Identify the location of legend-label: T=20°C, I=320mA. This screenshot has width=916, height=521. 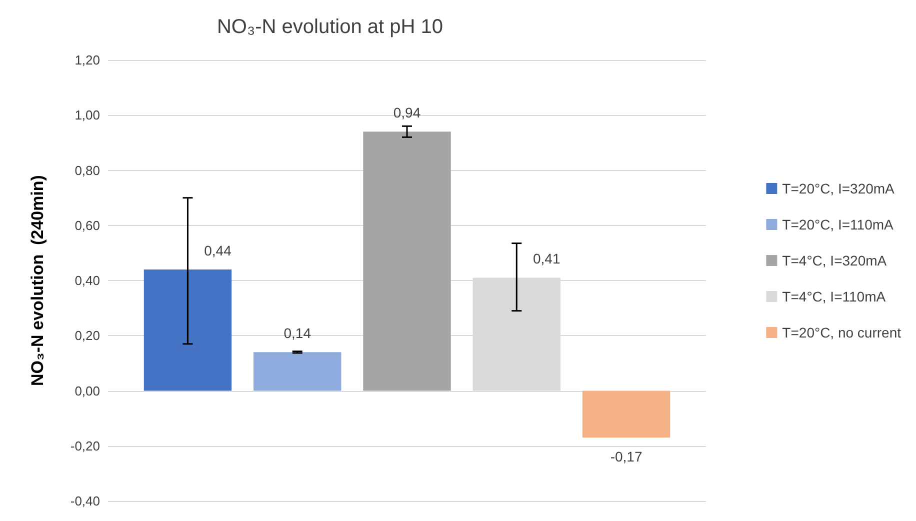
(839, 188).